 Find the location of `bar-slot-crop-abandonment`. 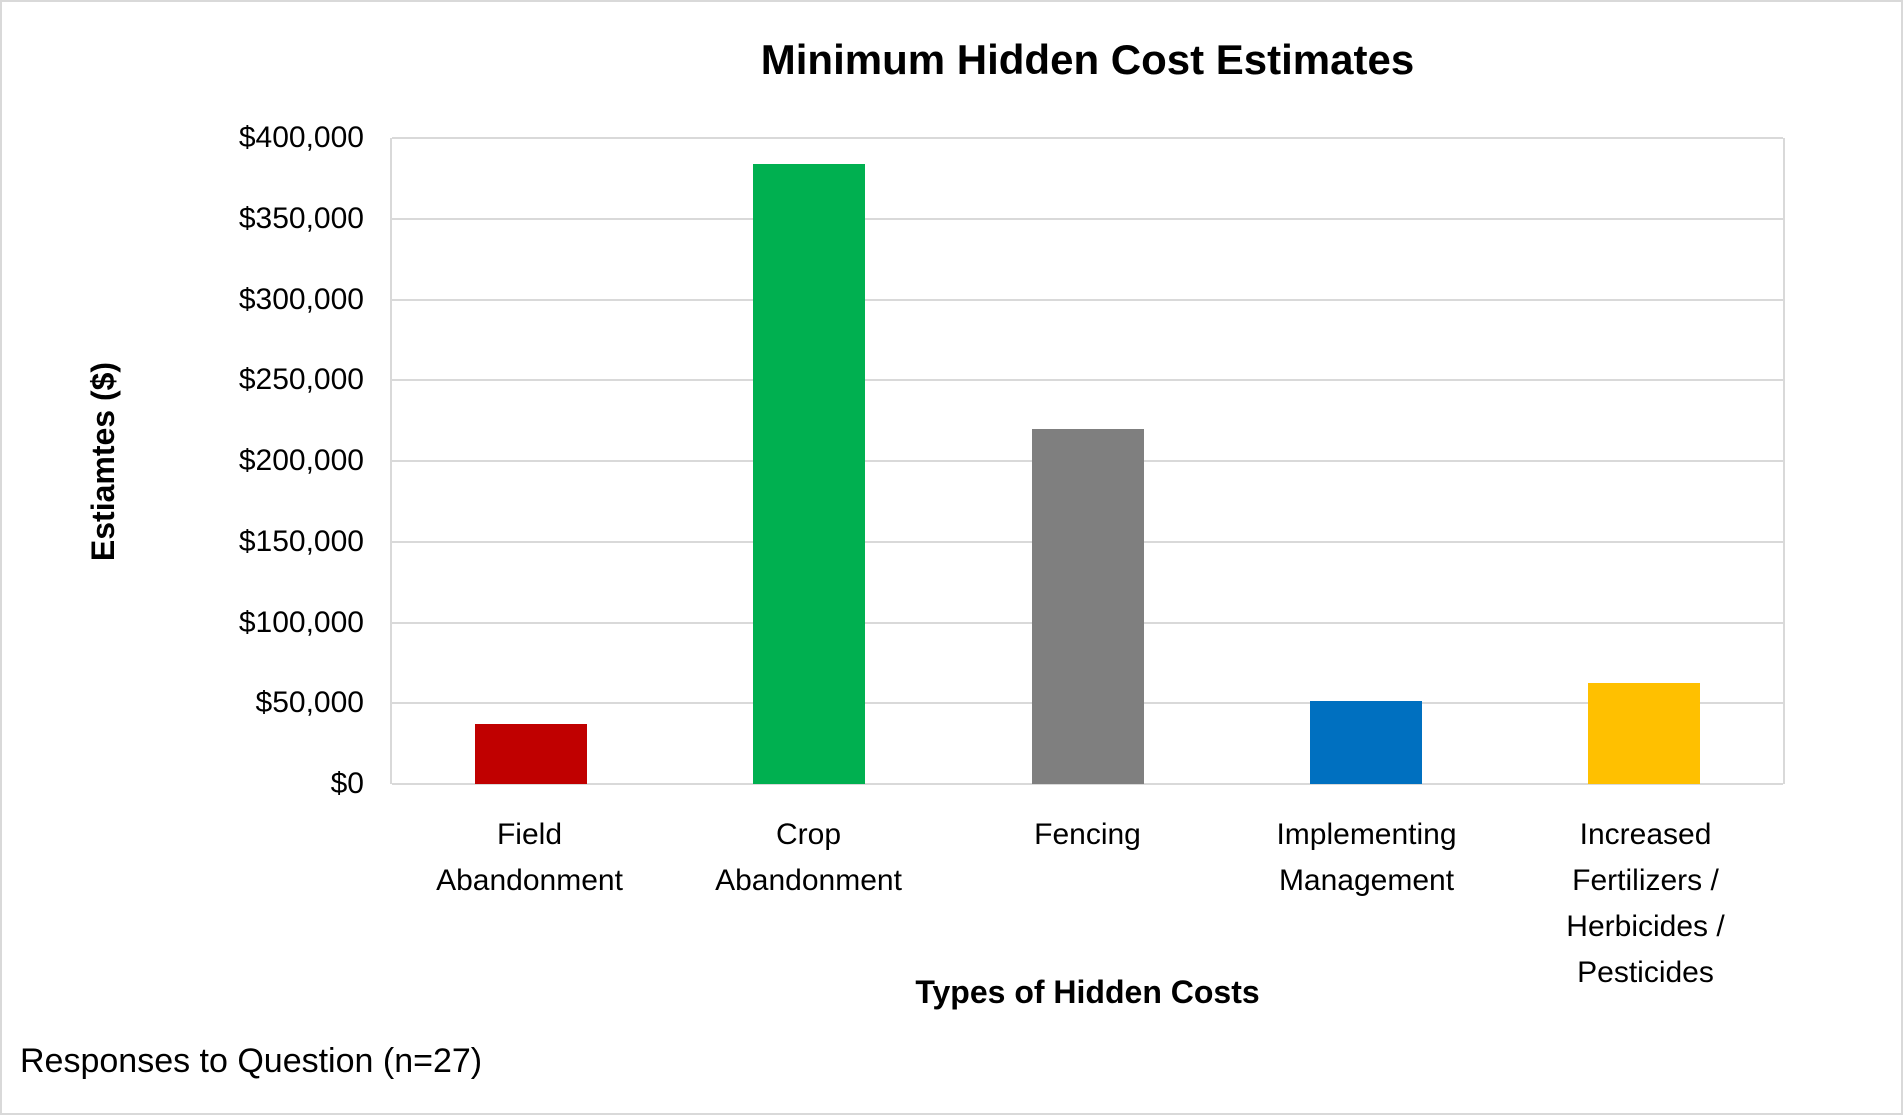

bar-slot-crop-abandonment is located at coordinates (809, 461).